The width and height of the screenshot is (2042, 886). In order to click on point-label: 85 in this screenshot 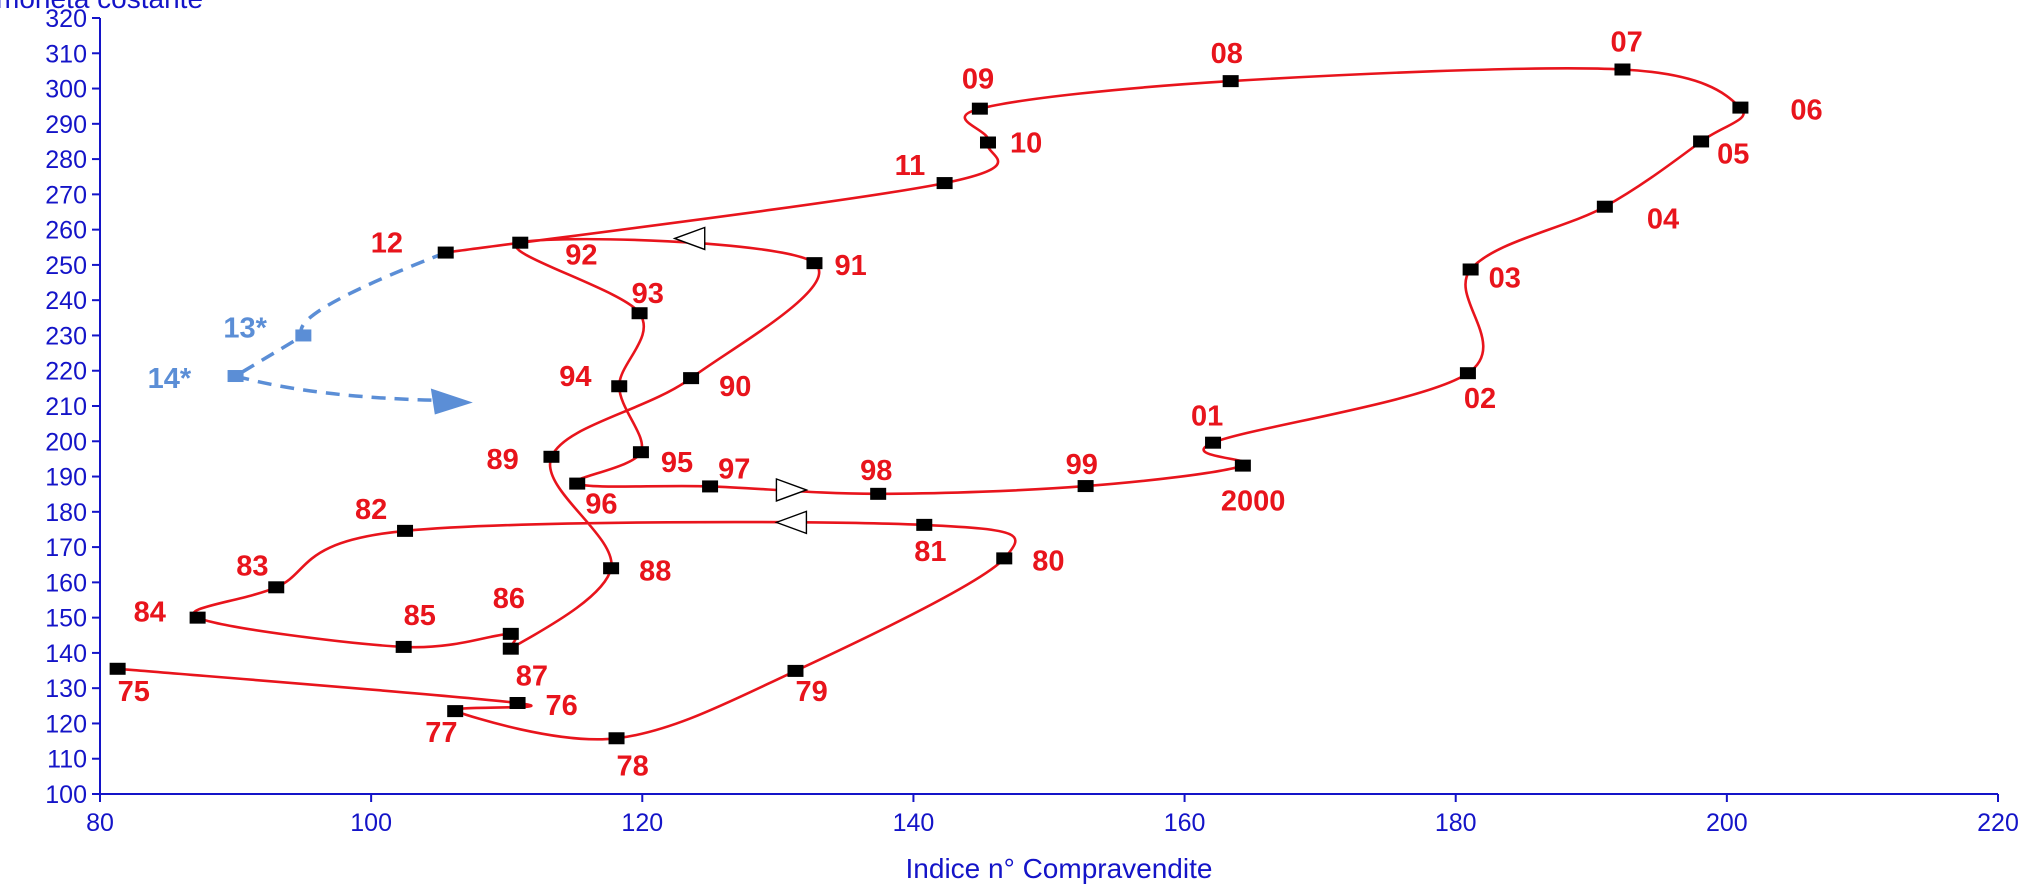, I will do `click(420, 616)`.